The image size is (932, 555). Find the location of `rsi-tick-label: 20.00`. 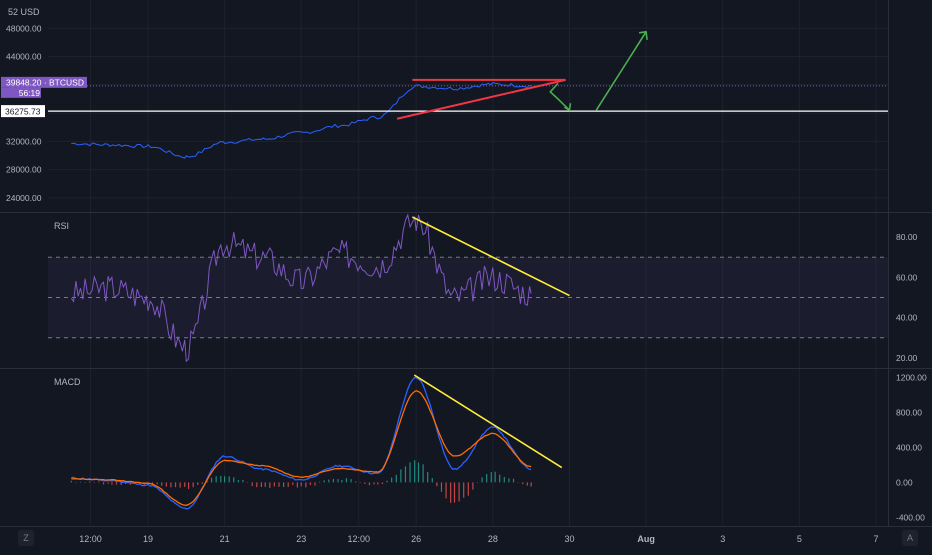

rsi-tick-label: 20.00 is located at coordinates (907, 358).